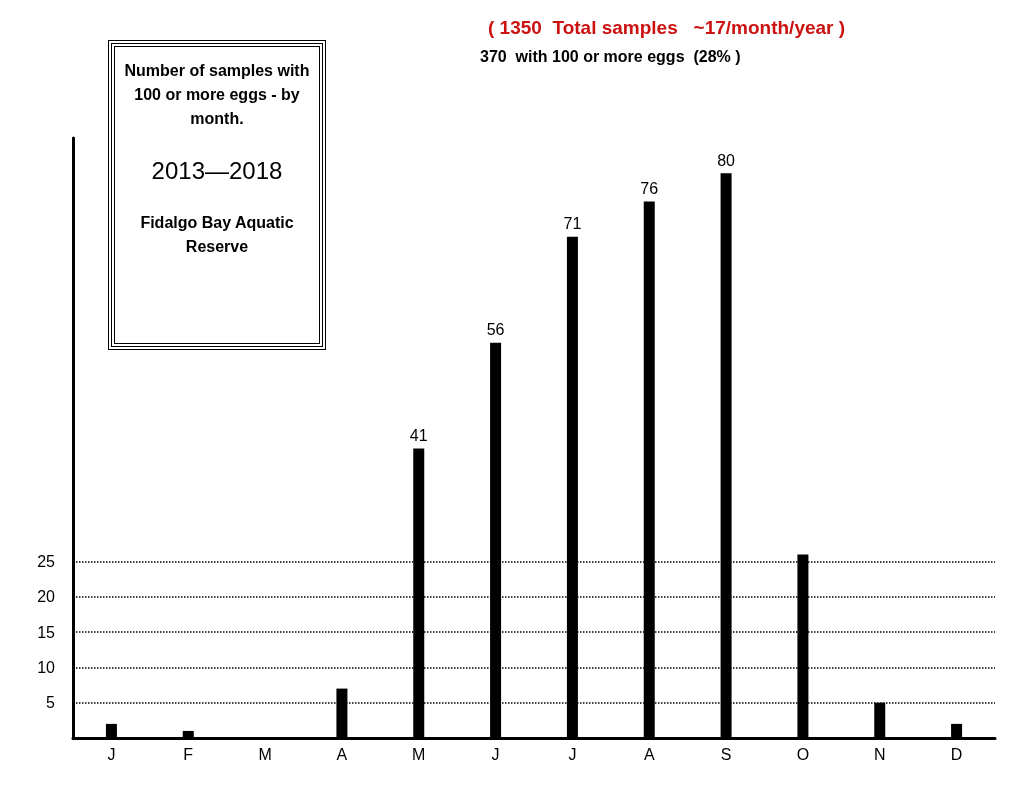  I want to click on data-label: 80, so click(726, 160).